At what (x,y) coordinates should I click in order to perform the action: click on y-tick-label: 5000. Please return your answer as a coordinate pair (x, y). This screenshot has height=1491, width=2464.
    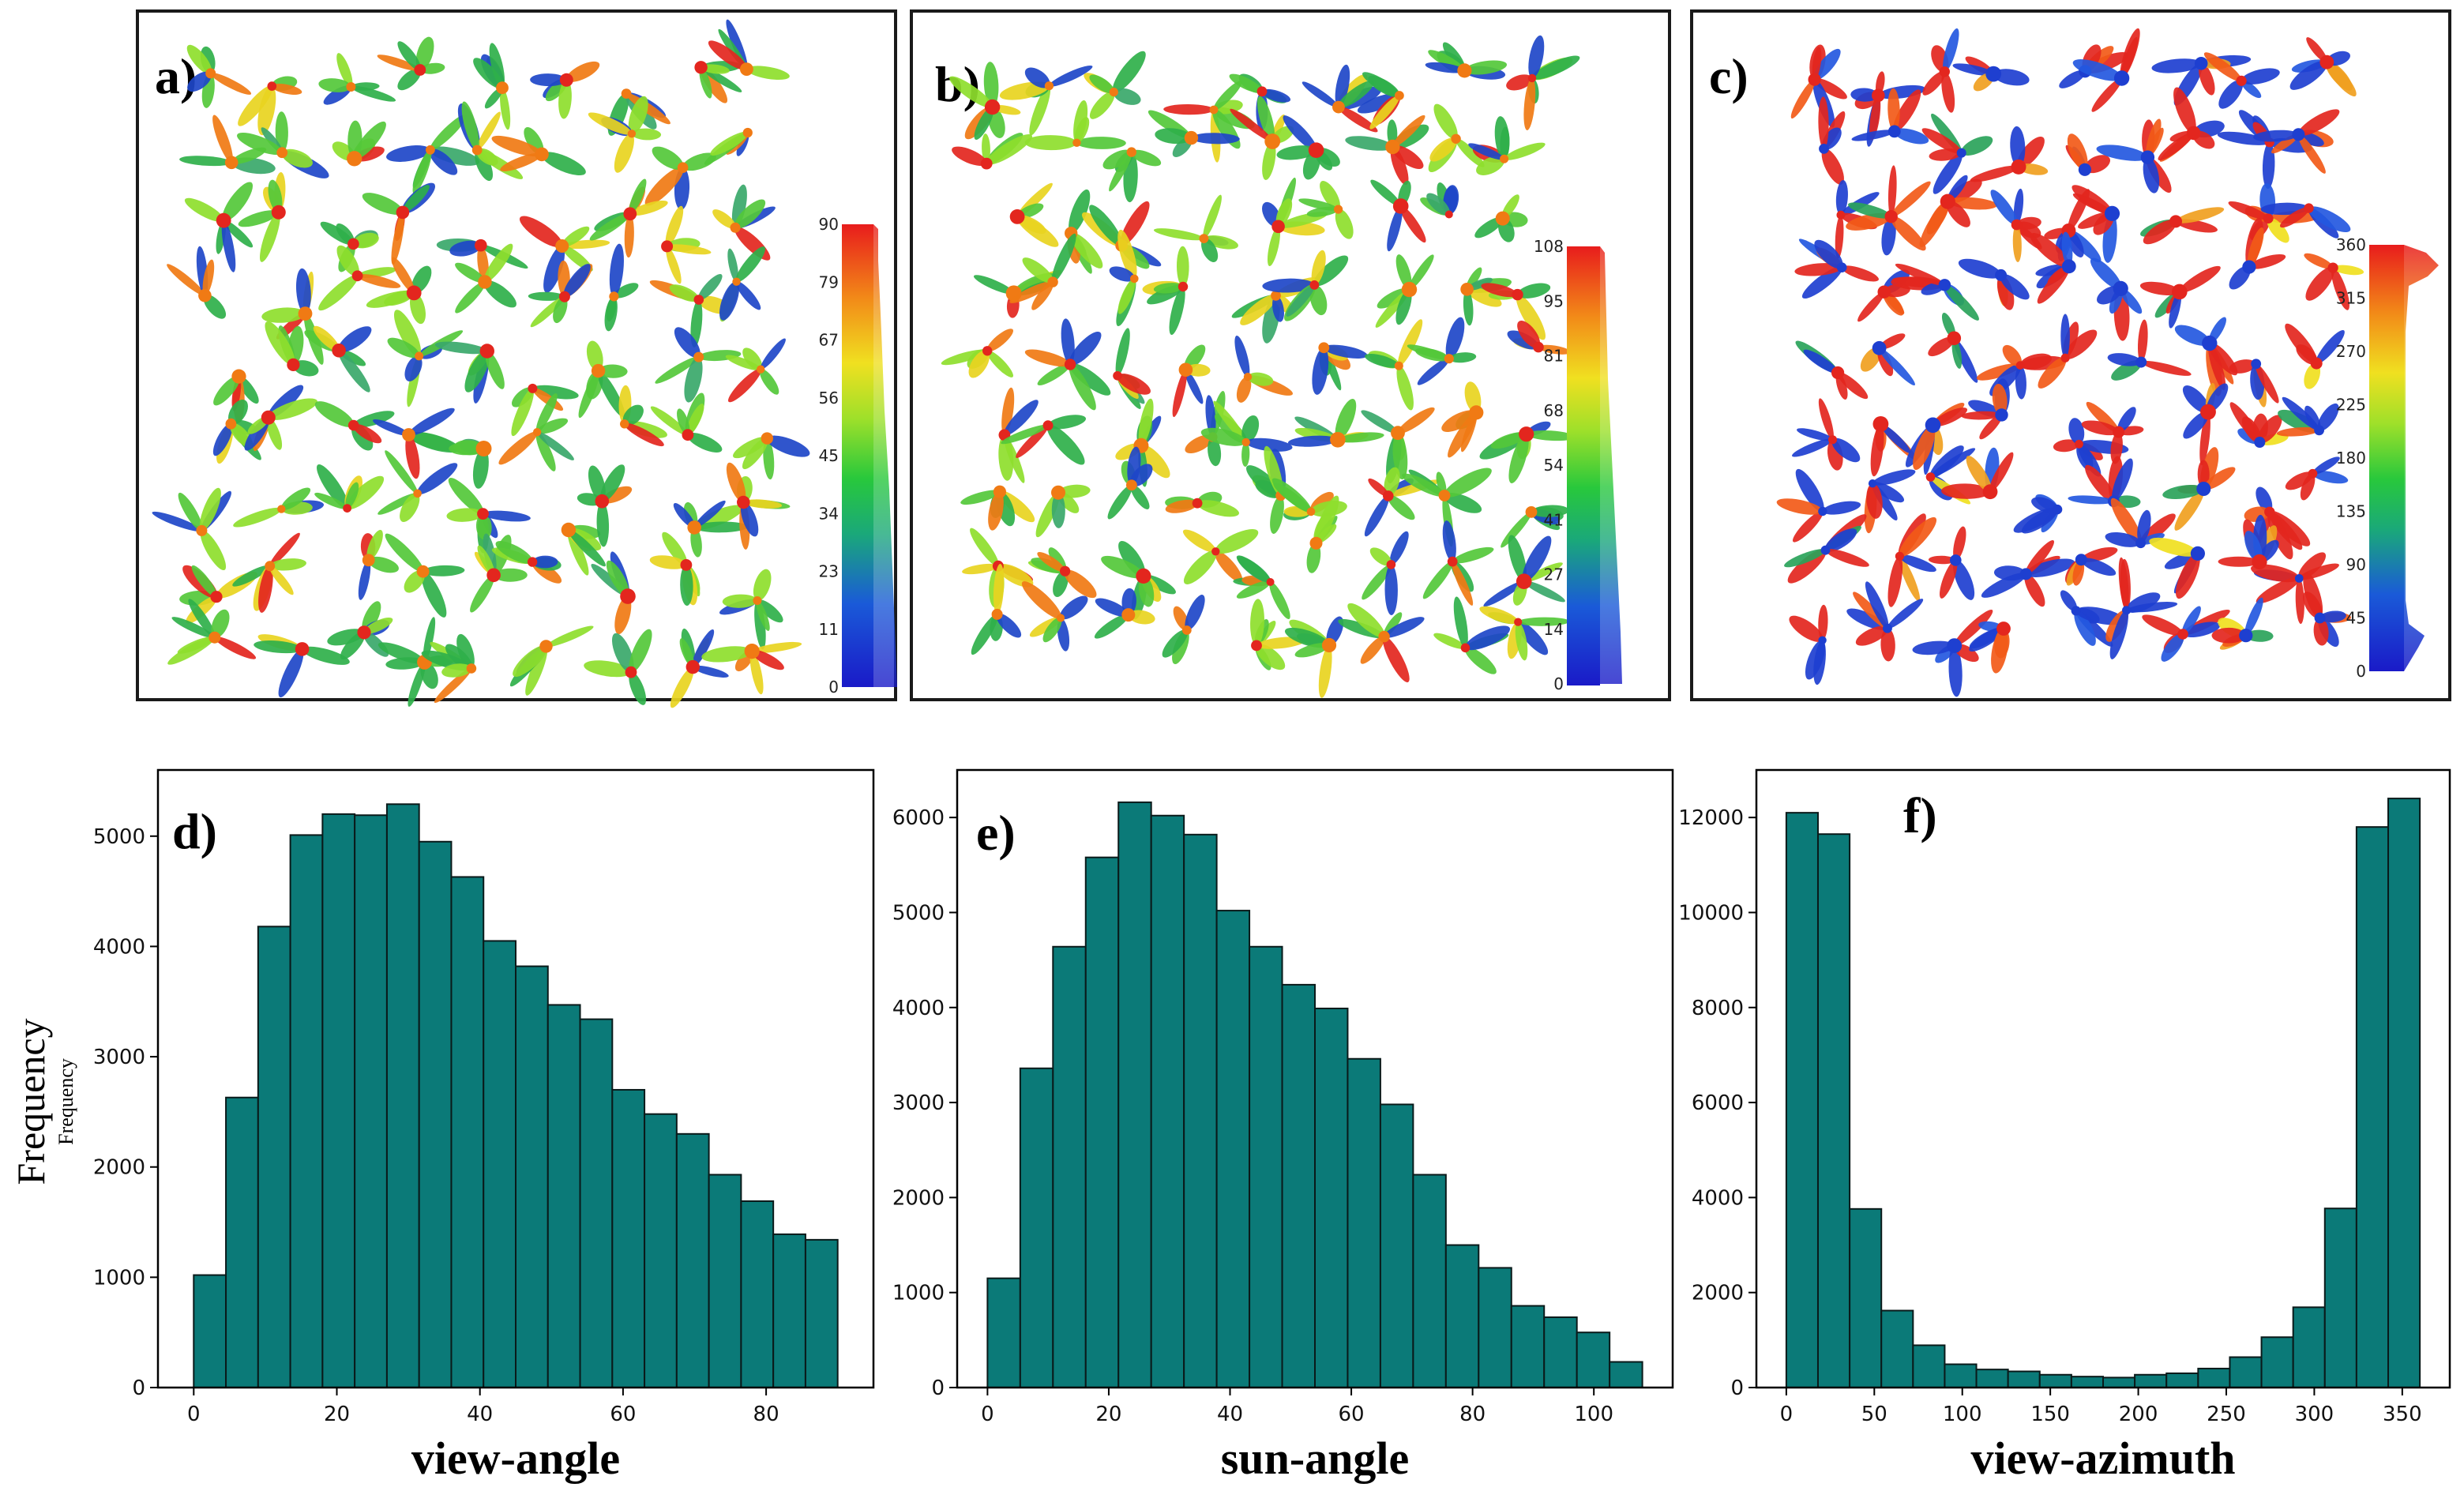
    Looking at the image, I should click on (119, 837).